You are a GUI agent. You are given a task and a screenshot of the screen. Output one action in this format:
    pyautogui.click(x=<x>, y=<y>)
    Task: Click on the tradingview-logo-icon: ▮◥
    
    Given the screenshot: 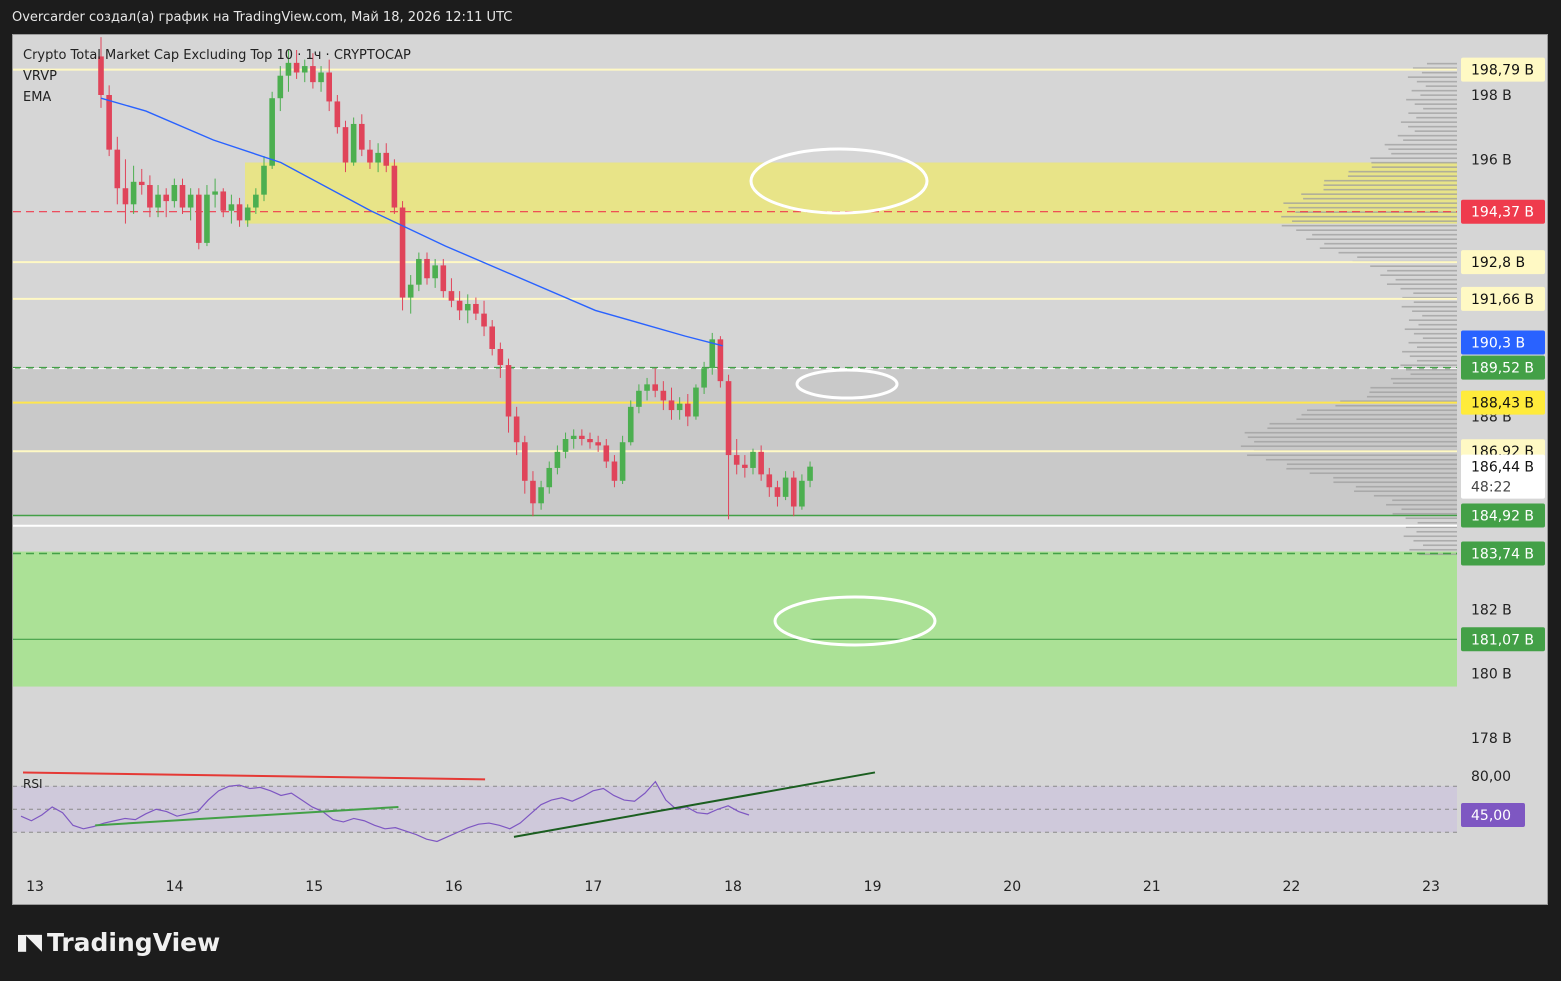 What is the action you would take?
    pyautogui.click(x=29, y=942)
    